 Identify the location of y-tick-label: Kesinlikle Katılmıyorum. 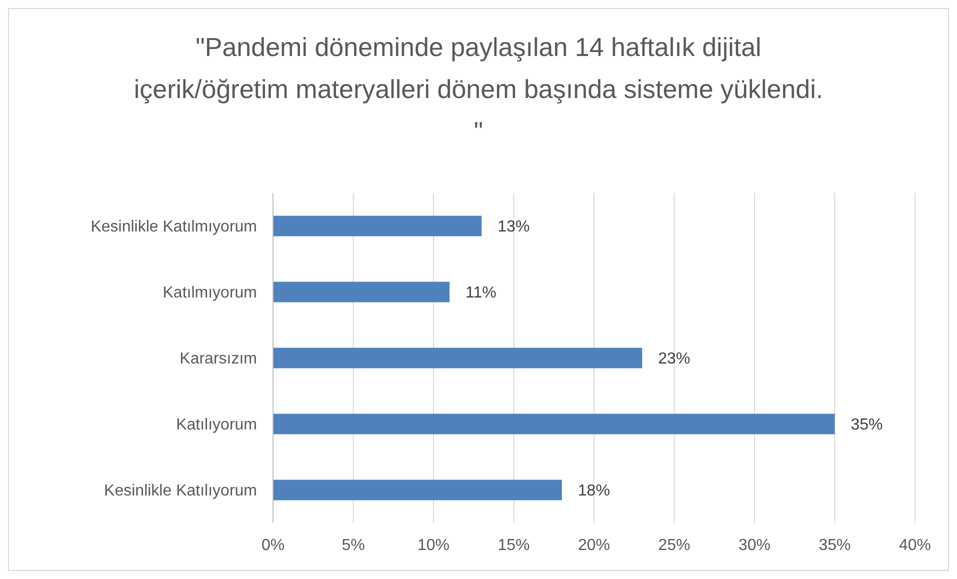
(173, 227).